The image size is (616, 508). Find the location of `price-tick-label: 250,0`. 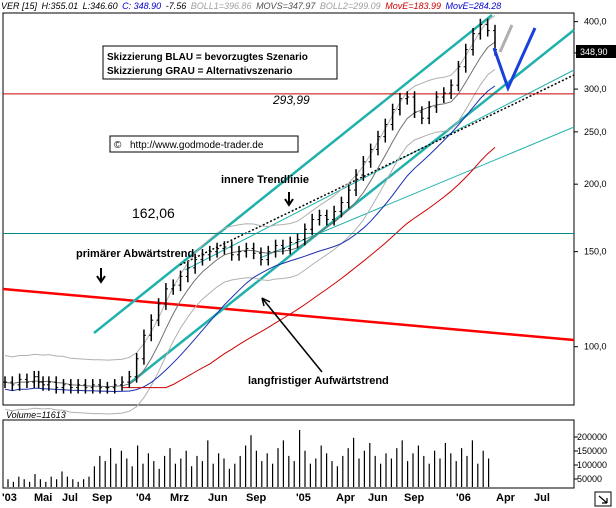

price-tick-label: 250,0 is located at coordinates (595, 132).